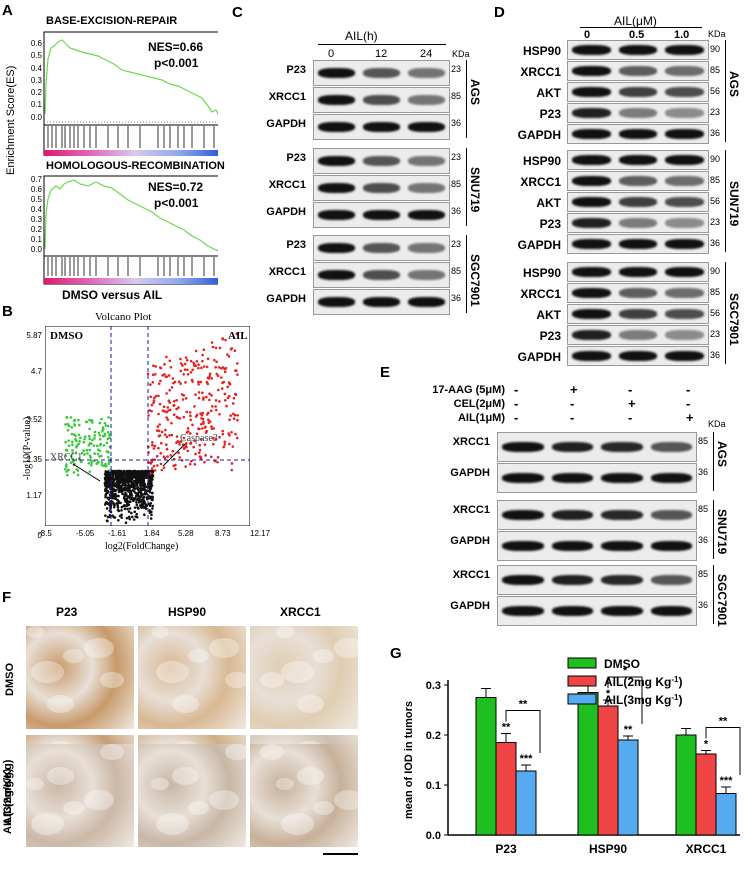  What do you see at coordinates (39, 535) in the screenshot?
I see `volcano-ytick: 0` at bounding box center [39, 535].